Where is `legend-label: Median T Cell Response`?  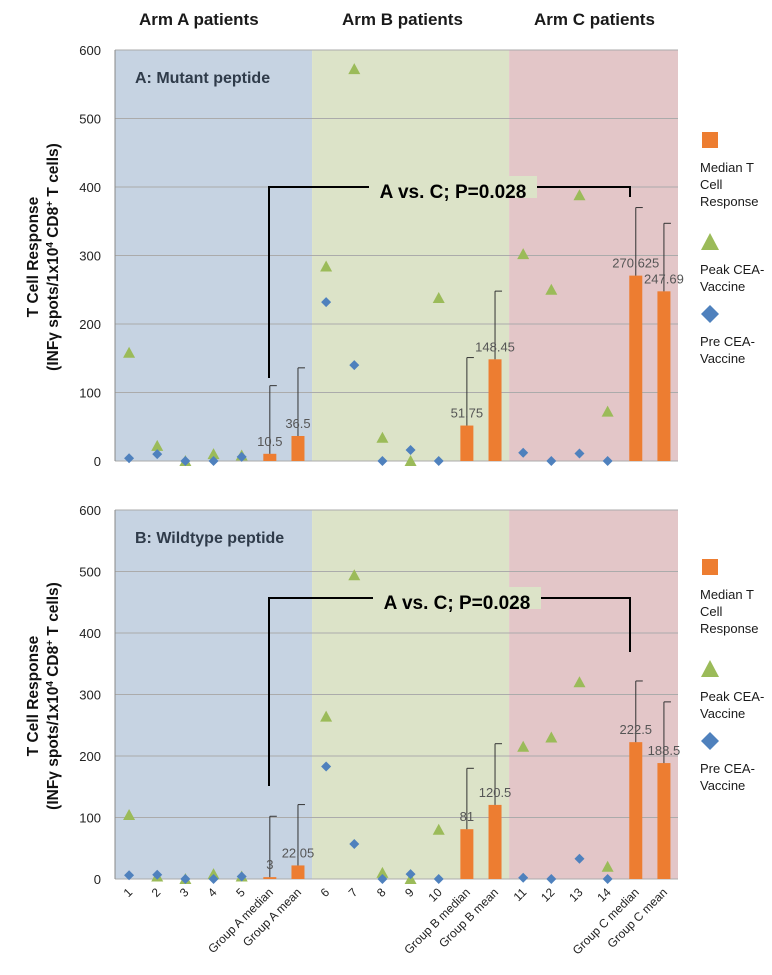
legend-label: Median T Cell Response is located at coordinates (729, 184).